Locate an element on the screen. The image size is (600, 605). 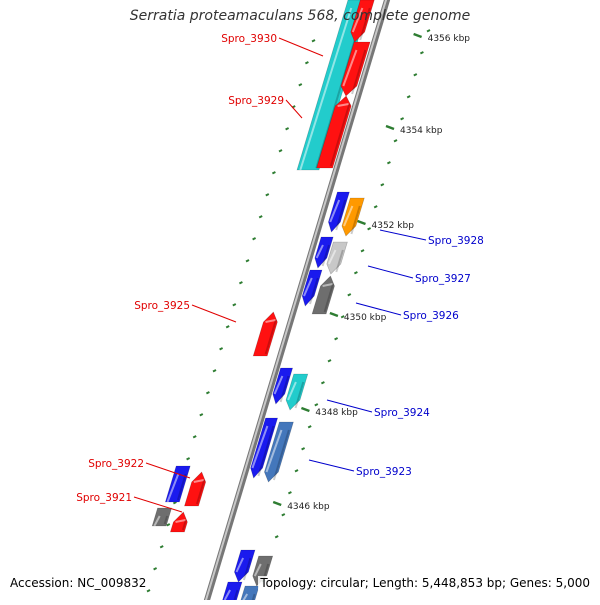
gene-feature-orange is located at coordinates (353, 217).